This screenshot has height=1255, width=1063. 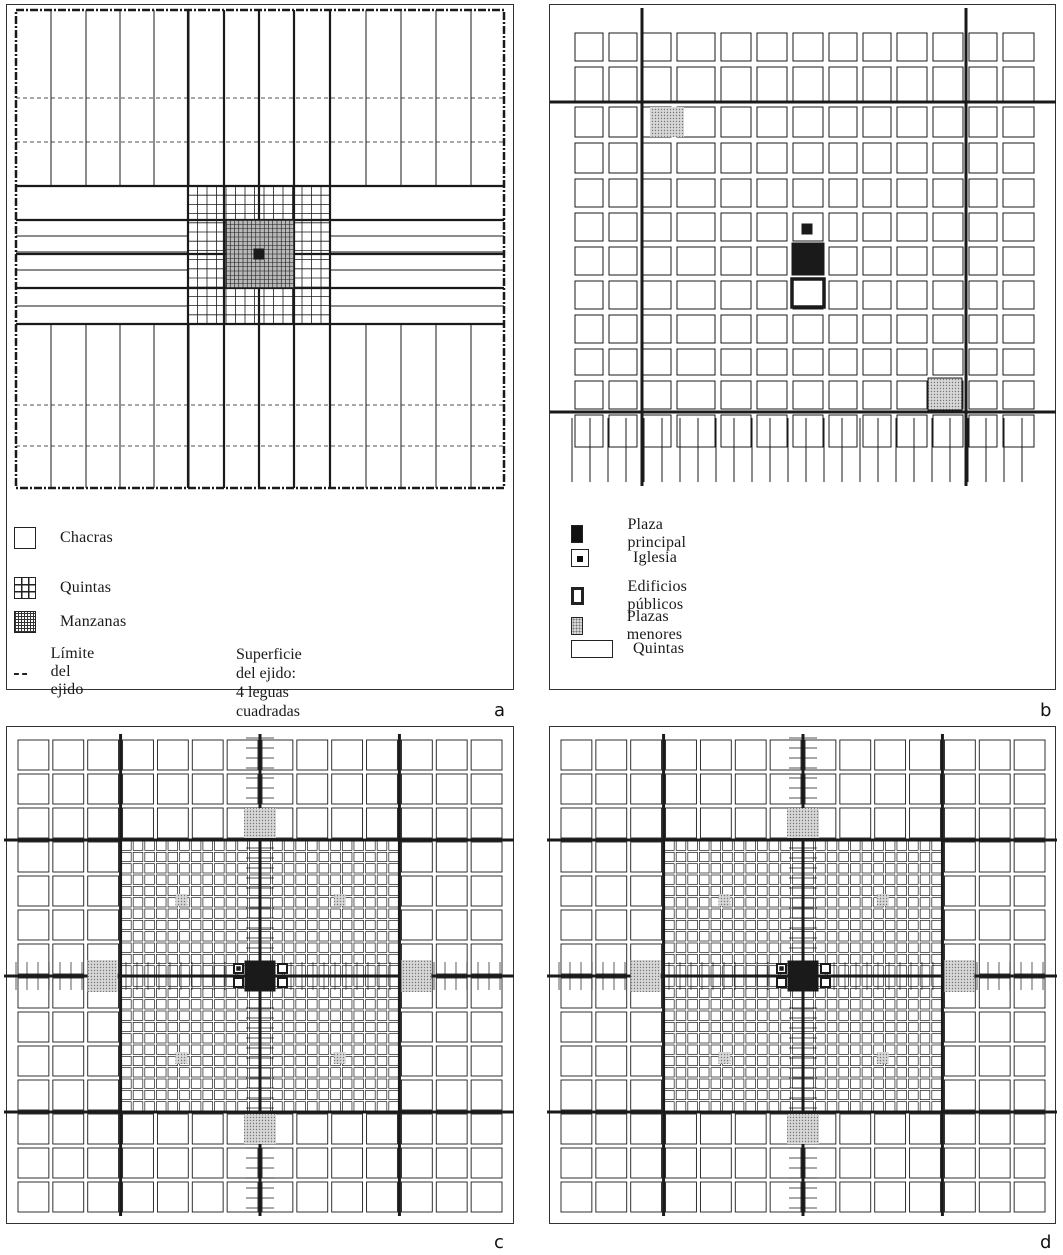 I want to click on legend-b-item-edificios: Edificios públicos, so click(x=632, y=596).